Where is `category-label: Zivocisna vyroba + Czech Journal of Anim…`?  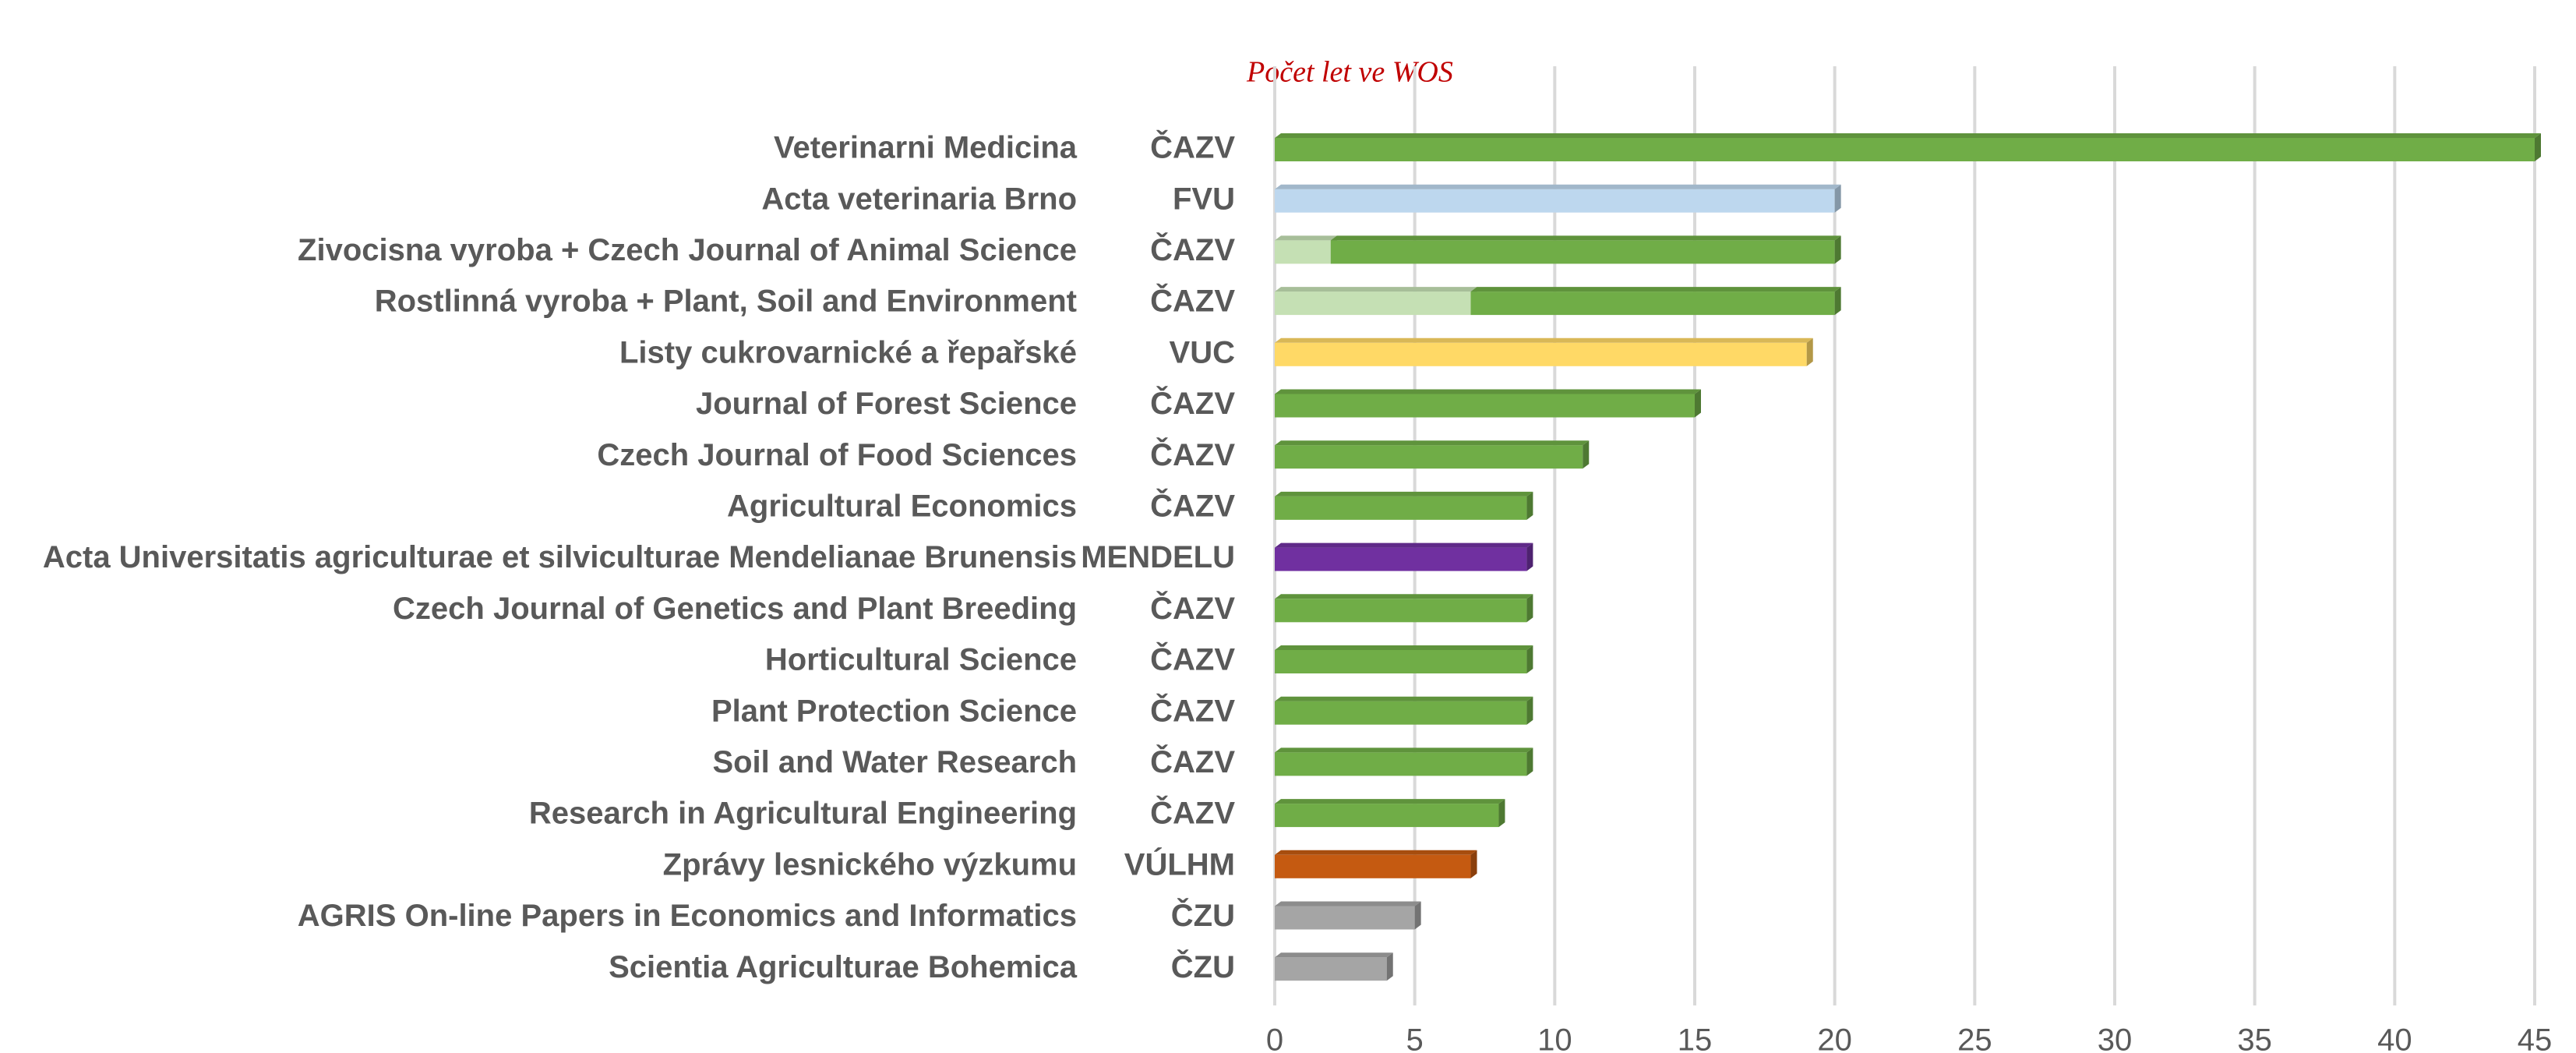 category-label: Zivocisna vyroba + Czech Journal of Anim… is located at coordinates (687, 250).